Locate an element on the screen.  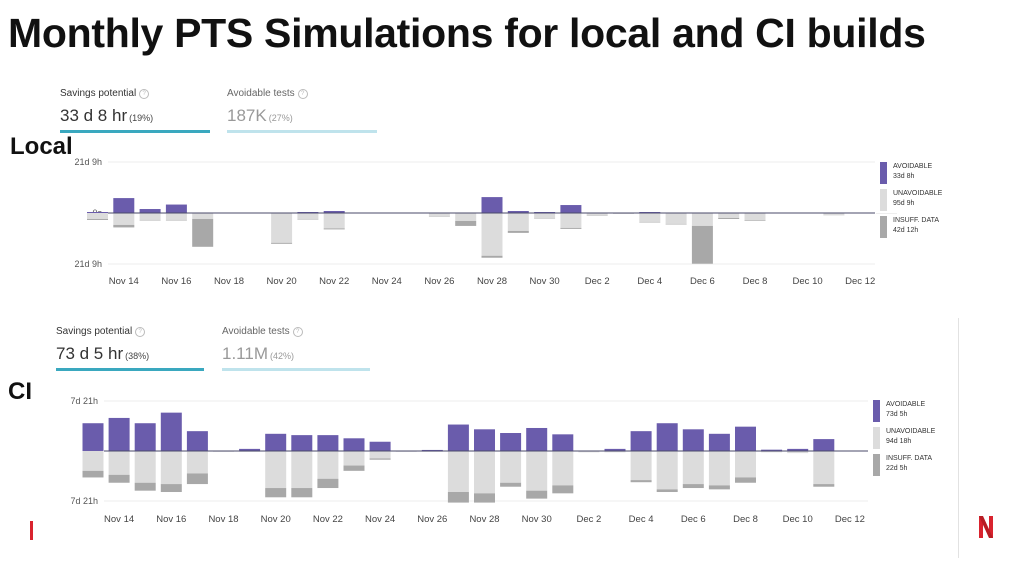
local-avoidable-tab-label: Avoidable tests? is located at coordinates (267, 93).